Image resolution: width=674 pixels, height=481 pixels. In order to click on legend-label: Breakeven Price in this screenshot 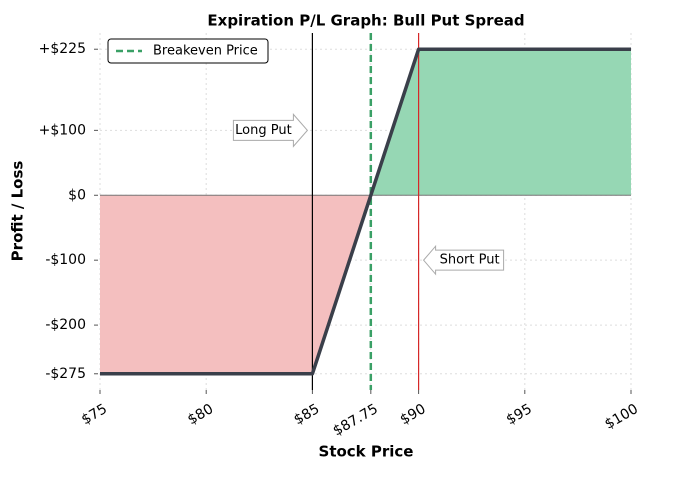, I will do `click(205, 51)`.